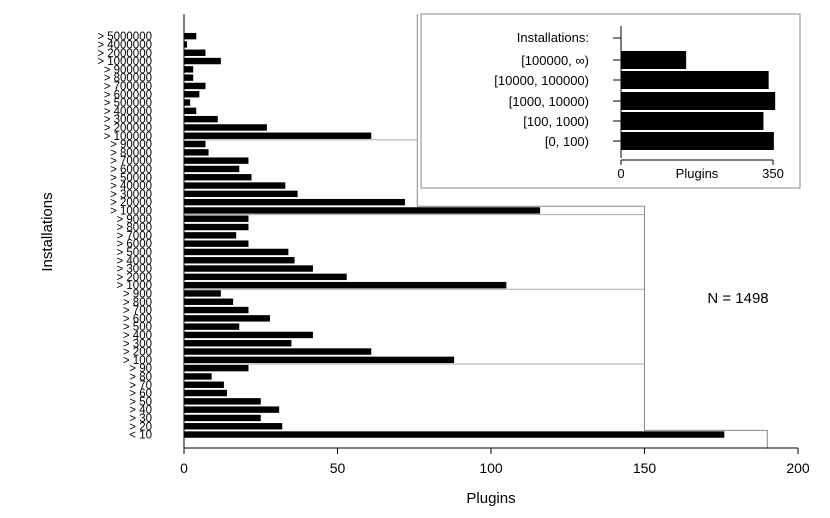 This screenshot has height=518, width=830. What do you see at coordinates (567, 141) in the screenshot?
I see `inset-y-tick-label: [0, 100)` at bounding box center [567, 141].